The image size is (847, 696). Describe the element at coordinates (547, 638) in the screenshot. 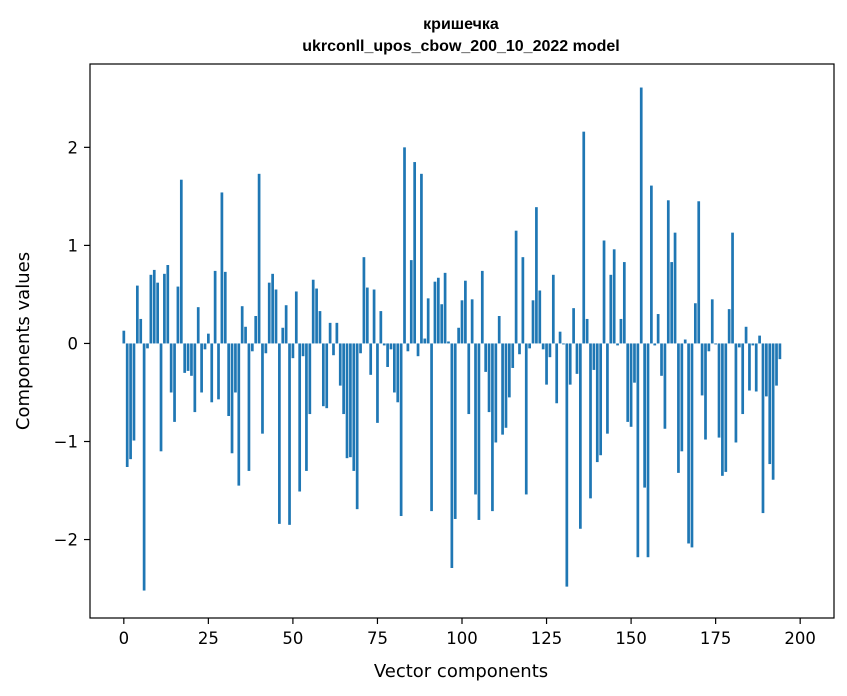

I see `x-tick-label: 125` at that location.